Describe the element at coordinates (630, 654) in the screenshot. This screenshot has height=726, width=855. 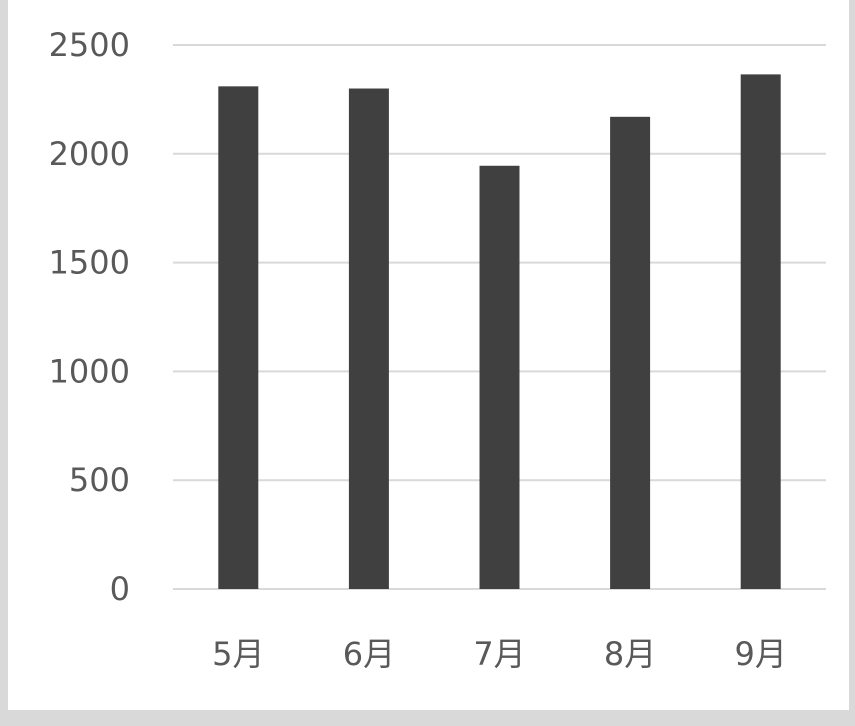
I see `x-category-label: 8月` at that location.